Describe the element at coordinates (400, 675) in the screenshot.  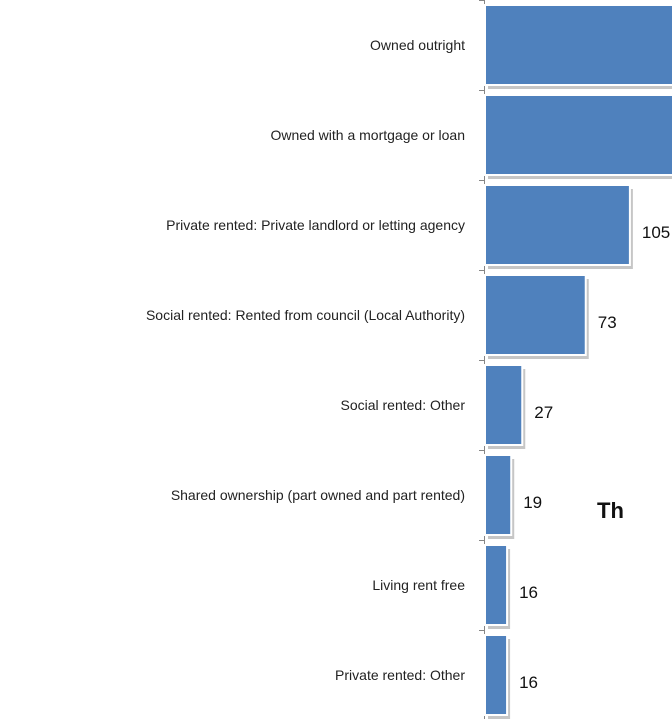
I see `category-label: Private rented: Other` at that location.